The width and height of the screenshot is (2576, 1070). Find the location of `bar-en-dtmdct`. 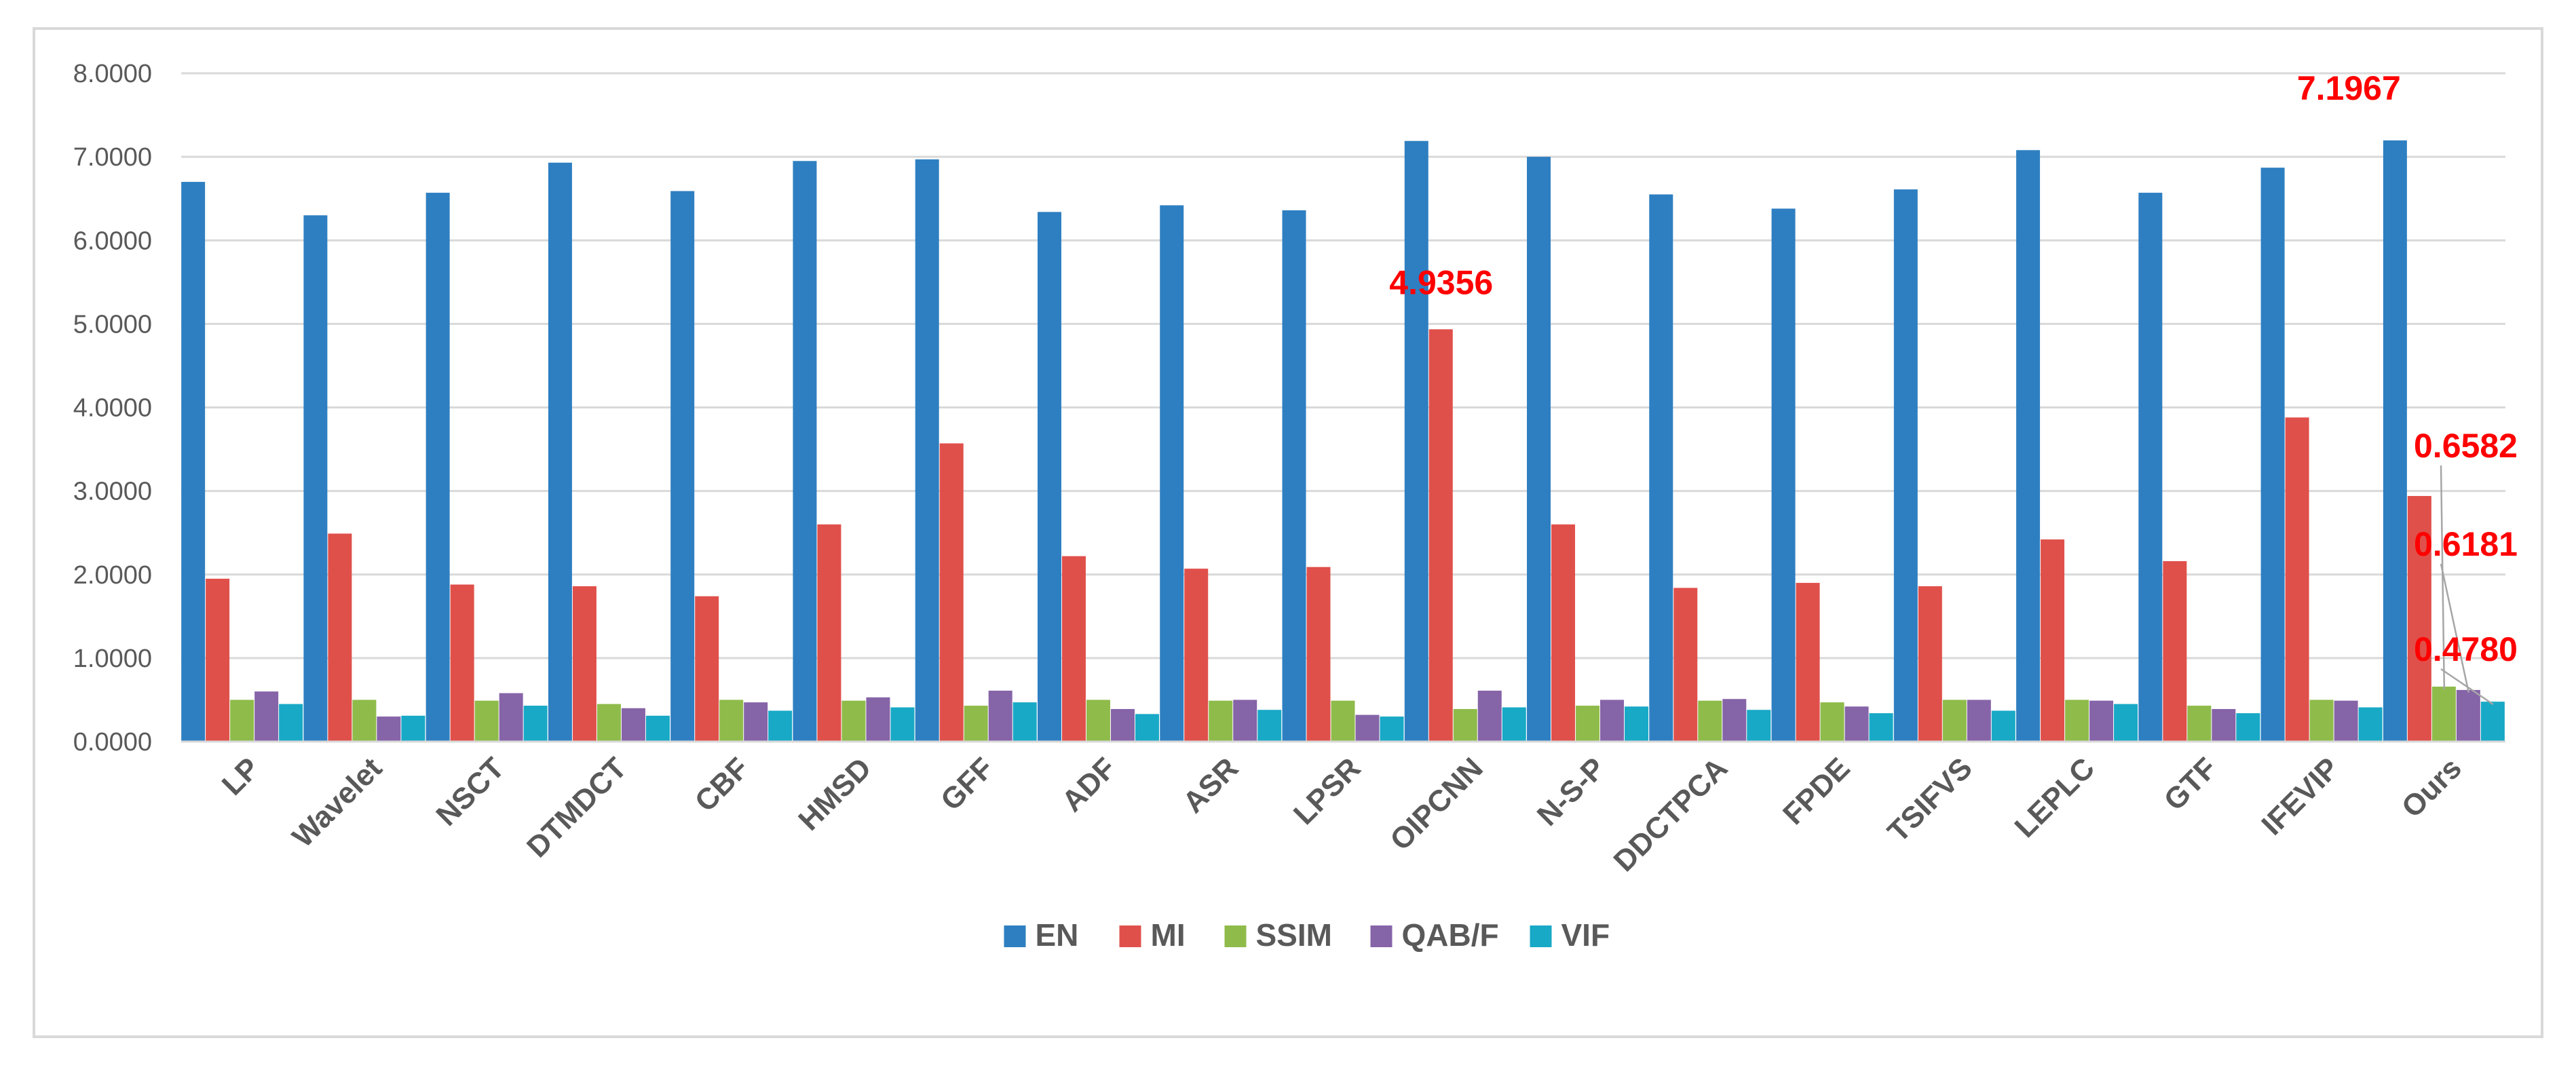

bar-en-dtmdct is located at coordinates (560, 452).